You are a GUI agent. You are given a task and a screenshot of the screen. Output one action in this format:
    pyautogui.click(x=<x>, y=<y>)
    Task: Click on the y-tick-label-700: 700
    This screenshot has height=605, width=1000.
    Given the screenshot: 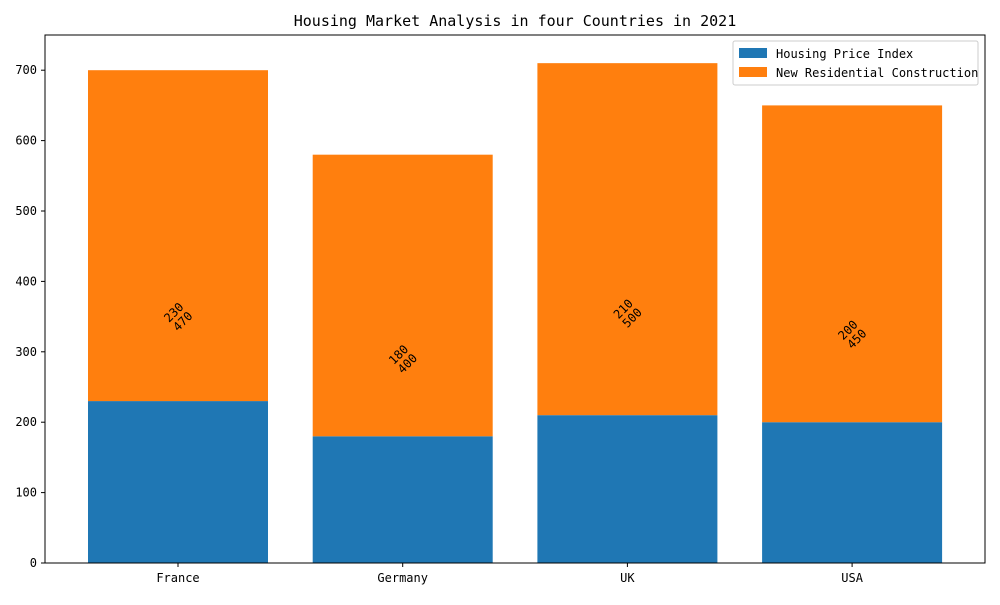 What is the action you would take?
    pyautogui.click(x=26, y=70)
    